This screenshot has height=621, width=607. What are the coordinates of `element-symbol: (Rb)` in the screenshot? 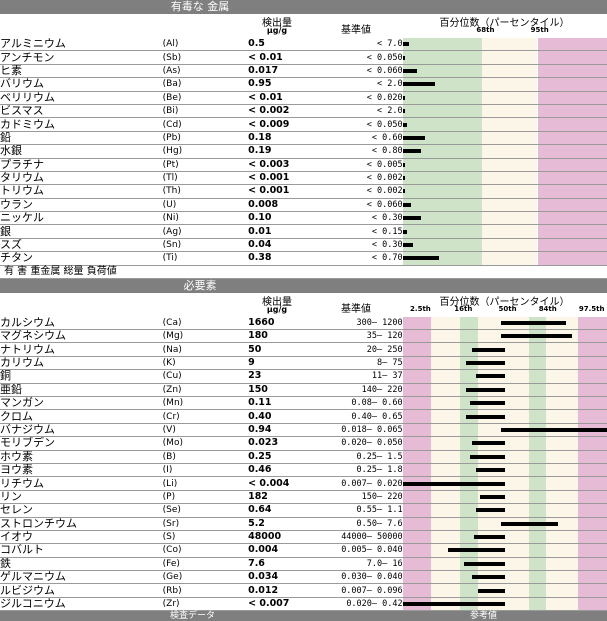 It's located at (205, 590).